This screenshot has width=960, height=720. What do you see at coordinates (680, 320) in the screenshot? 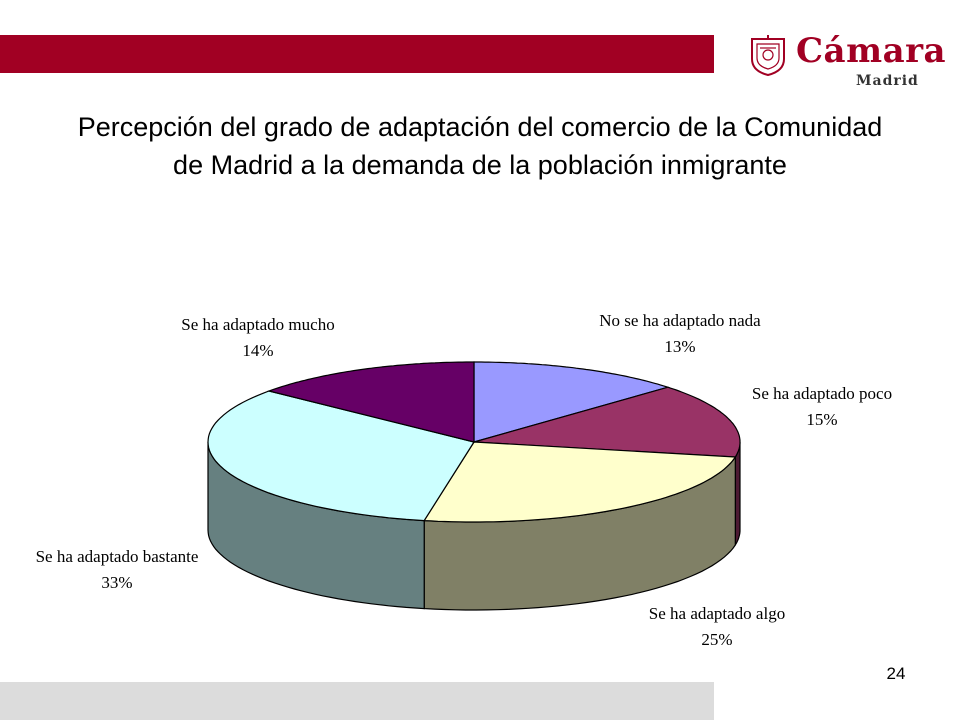
I see `slice-label-0: No se ha adaptado nada` at bounding box center [680, 320].